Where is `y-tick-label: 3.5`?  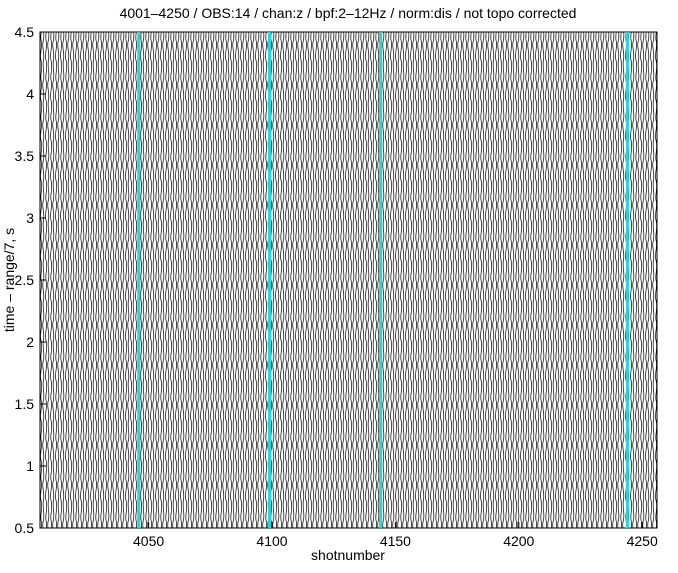 y-tick-label: 3.5 is located at coordinates (25, 156).